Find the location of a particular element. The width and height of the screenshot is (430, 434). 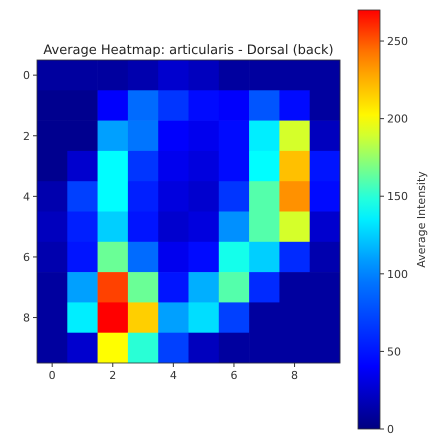

y-tick-label: 8 is located at coordinates (26, 318).